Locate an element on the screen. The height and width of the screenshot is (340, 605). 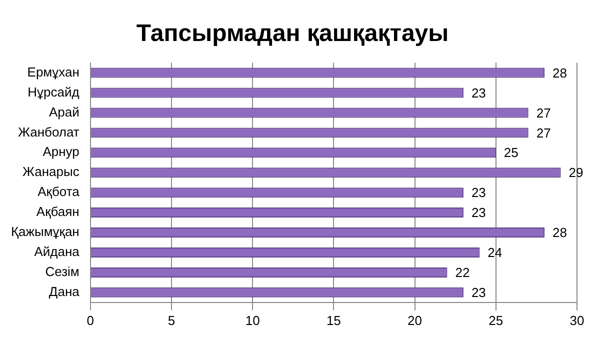
x-tick-label: 10 is located at coordinates (252, 320).